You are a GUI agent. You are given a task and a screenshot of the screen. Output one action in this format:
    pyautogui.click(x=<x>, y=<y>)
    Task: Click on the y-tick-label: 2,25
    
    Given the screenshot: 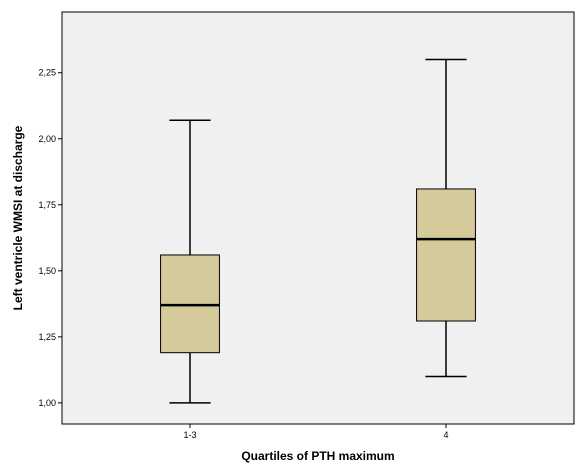 What is the action you would take?
    pyautogui.click(x=47, y=73)
    